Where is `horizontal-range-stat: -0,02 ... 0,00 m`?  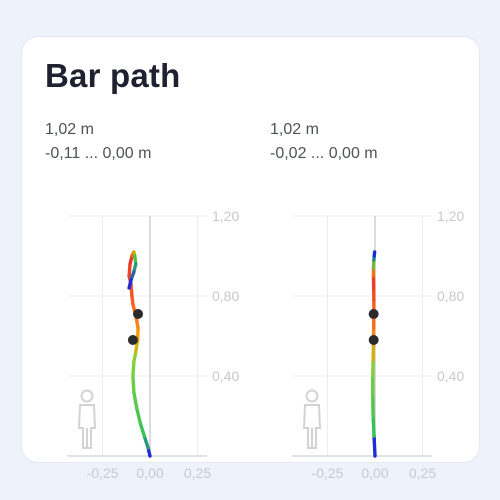 horizontal-range-stat: -0,02 ... 0,00 m is located at coordinates (324, 153).